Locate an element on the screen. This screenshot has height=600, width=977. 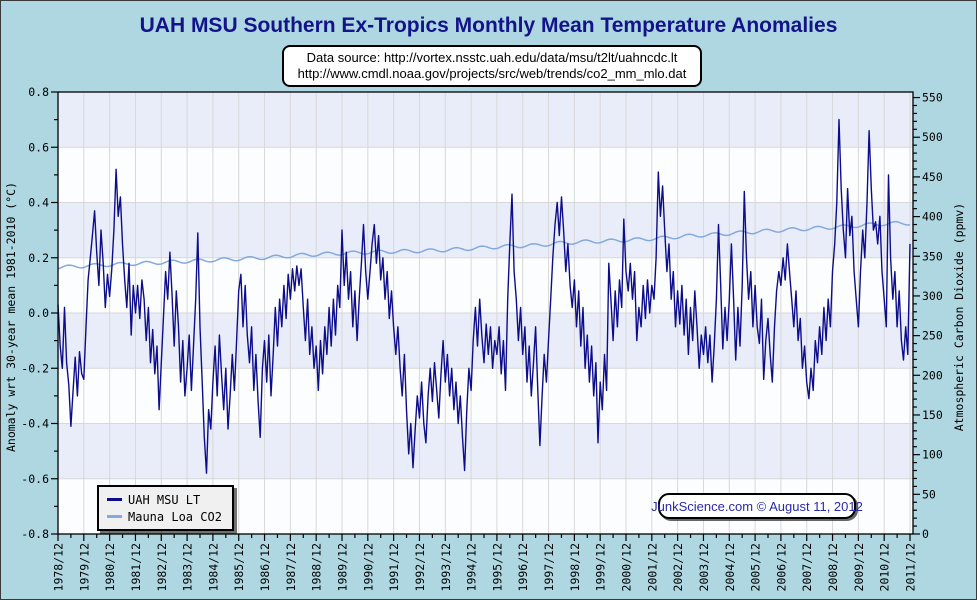
svg-text: 550 is located at coordinates (932, 98).